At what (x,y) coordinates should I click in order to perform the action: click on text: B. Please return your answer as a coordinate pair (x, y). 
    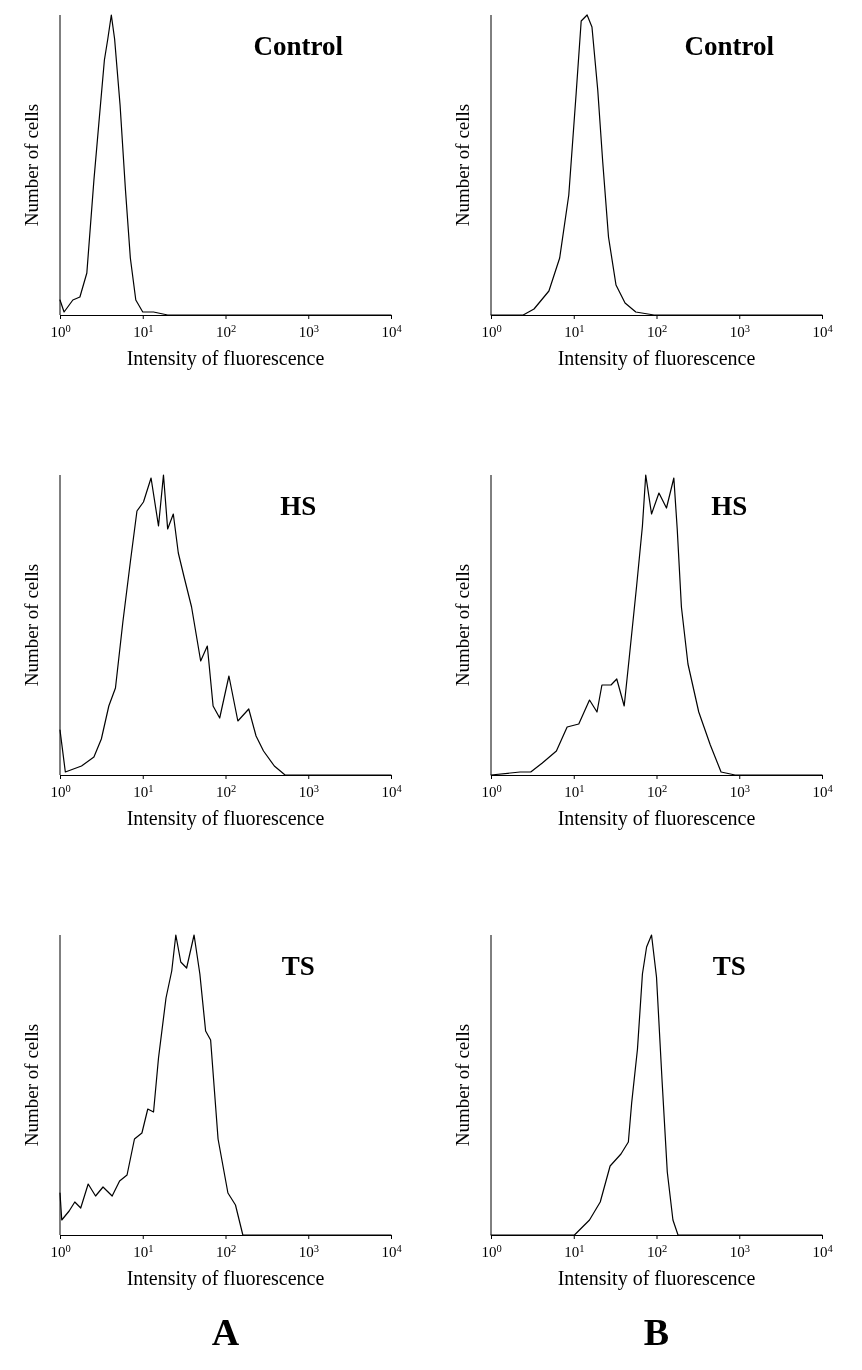
    Looking at the image, I should click on (656, 1332).